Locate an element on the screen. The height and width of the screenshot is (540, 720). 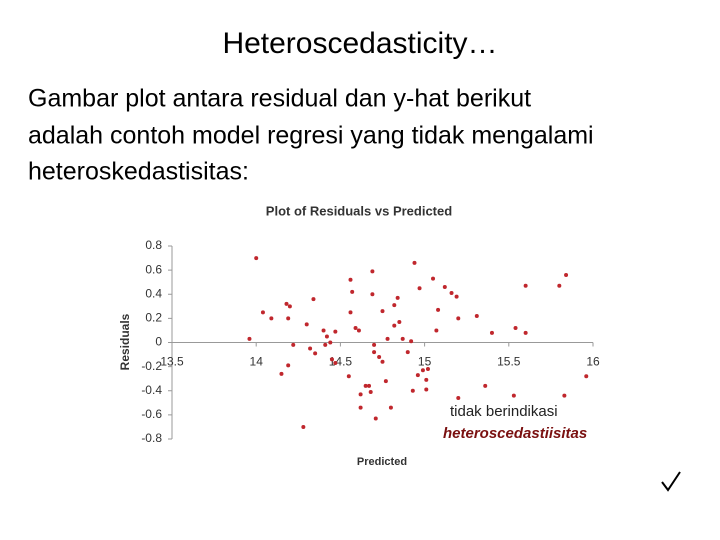
checkmark is located at coordinates (671, 481).